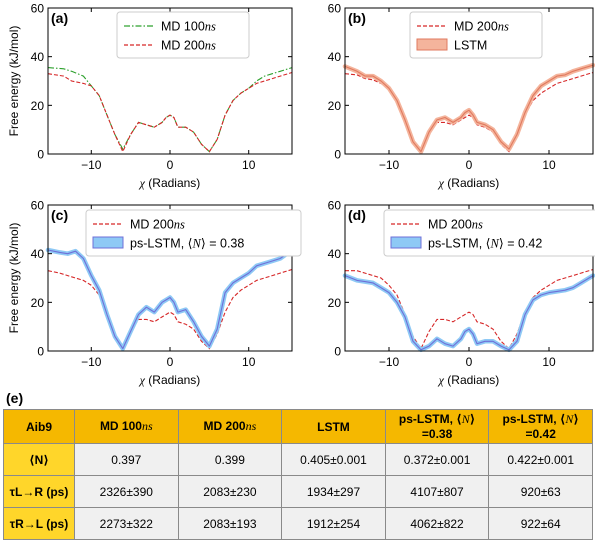  Describe the element at coordinates (333, 459) in the screenshot. I see `table-cell: 0.405±0.001` at that location.